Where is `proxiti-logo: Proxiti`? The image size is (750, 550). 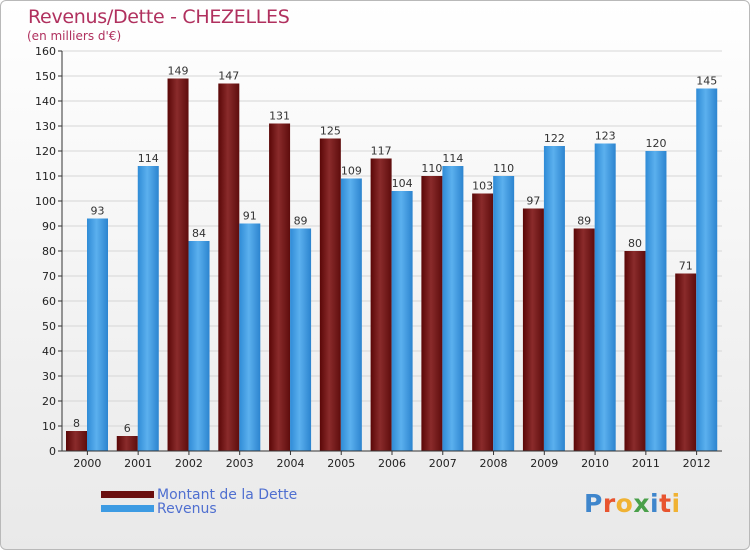 proxiti-logo: Proxiti is located at coordinates (632, 503).